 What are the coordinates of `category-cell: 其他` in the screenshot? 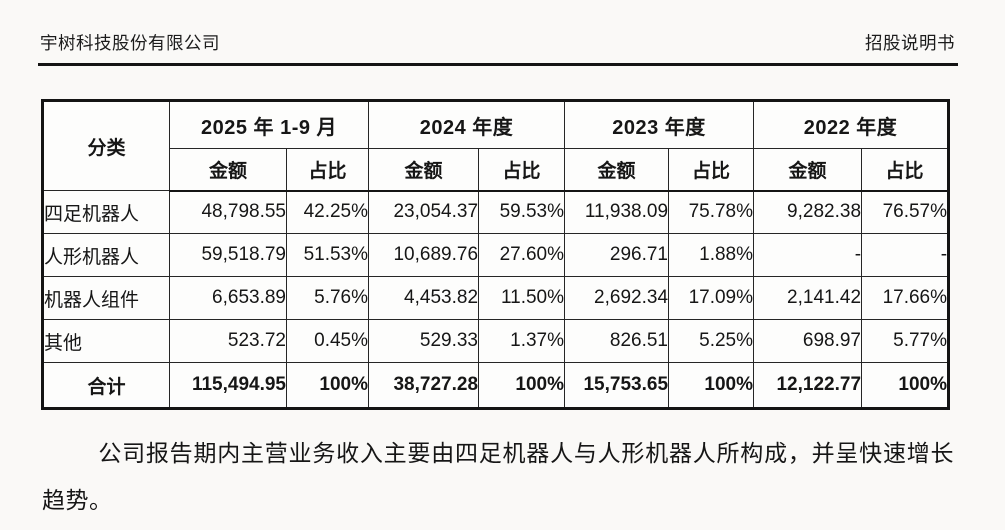 It's located at (106, 341).